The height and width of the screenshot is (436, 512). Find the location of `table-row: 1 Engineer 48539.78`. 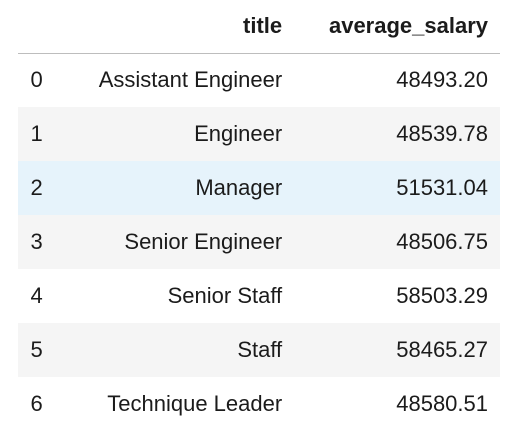

table-row: 1 Engineer 48539.78 is located at coordinates (259, 134).